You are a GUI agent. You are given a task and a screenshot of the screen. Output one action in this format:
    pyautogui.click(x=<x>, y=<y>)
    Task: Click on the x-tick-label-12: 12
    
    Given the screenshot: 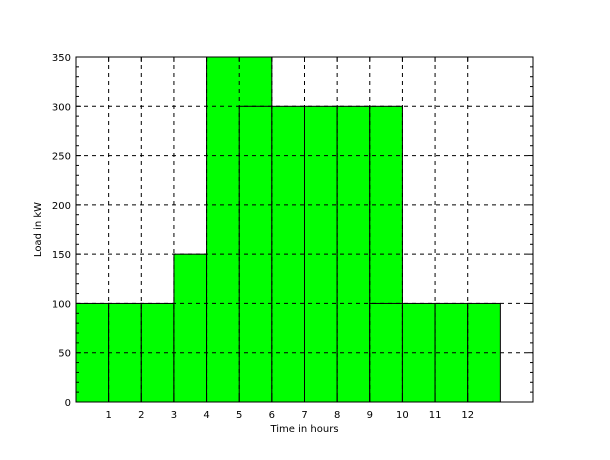 What is the action you would take?
    pyautogui.click(x=467, y=415)
    